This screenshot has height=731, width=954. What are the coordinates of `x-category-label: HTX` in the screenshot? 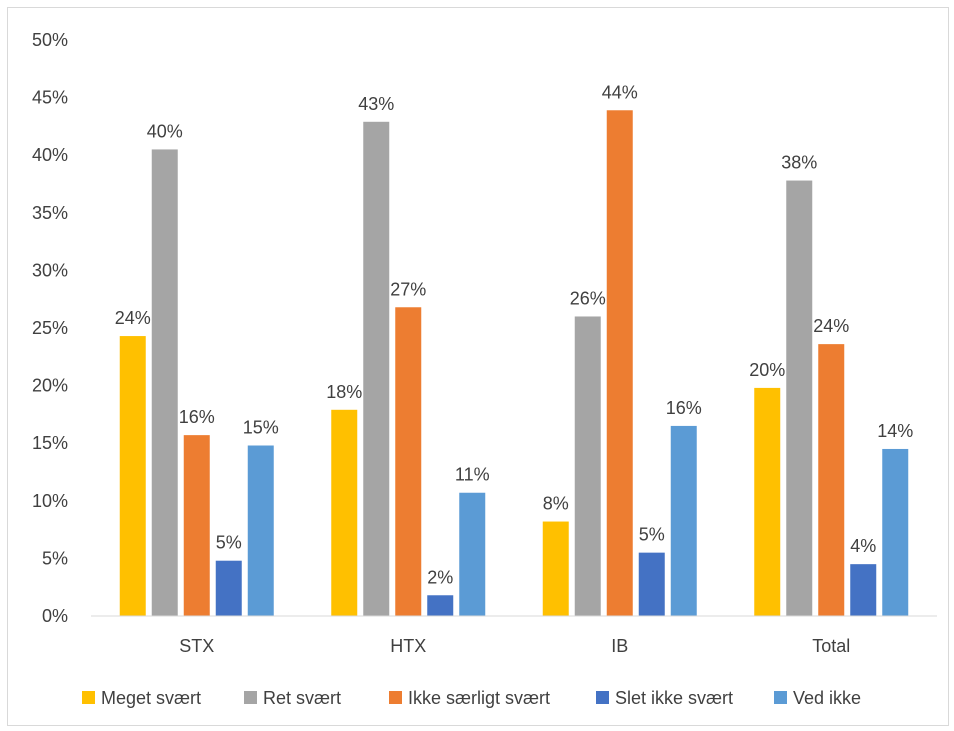 It's located at (408, 646).